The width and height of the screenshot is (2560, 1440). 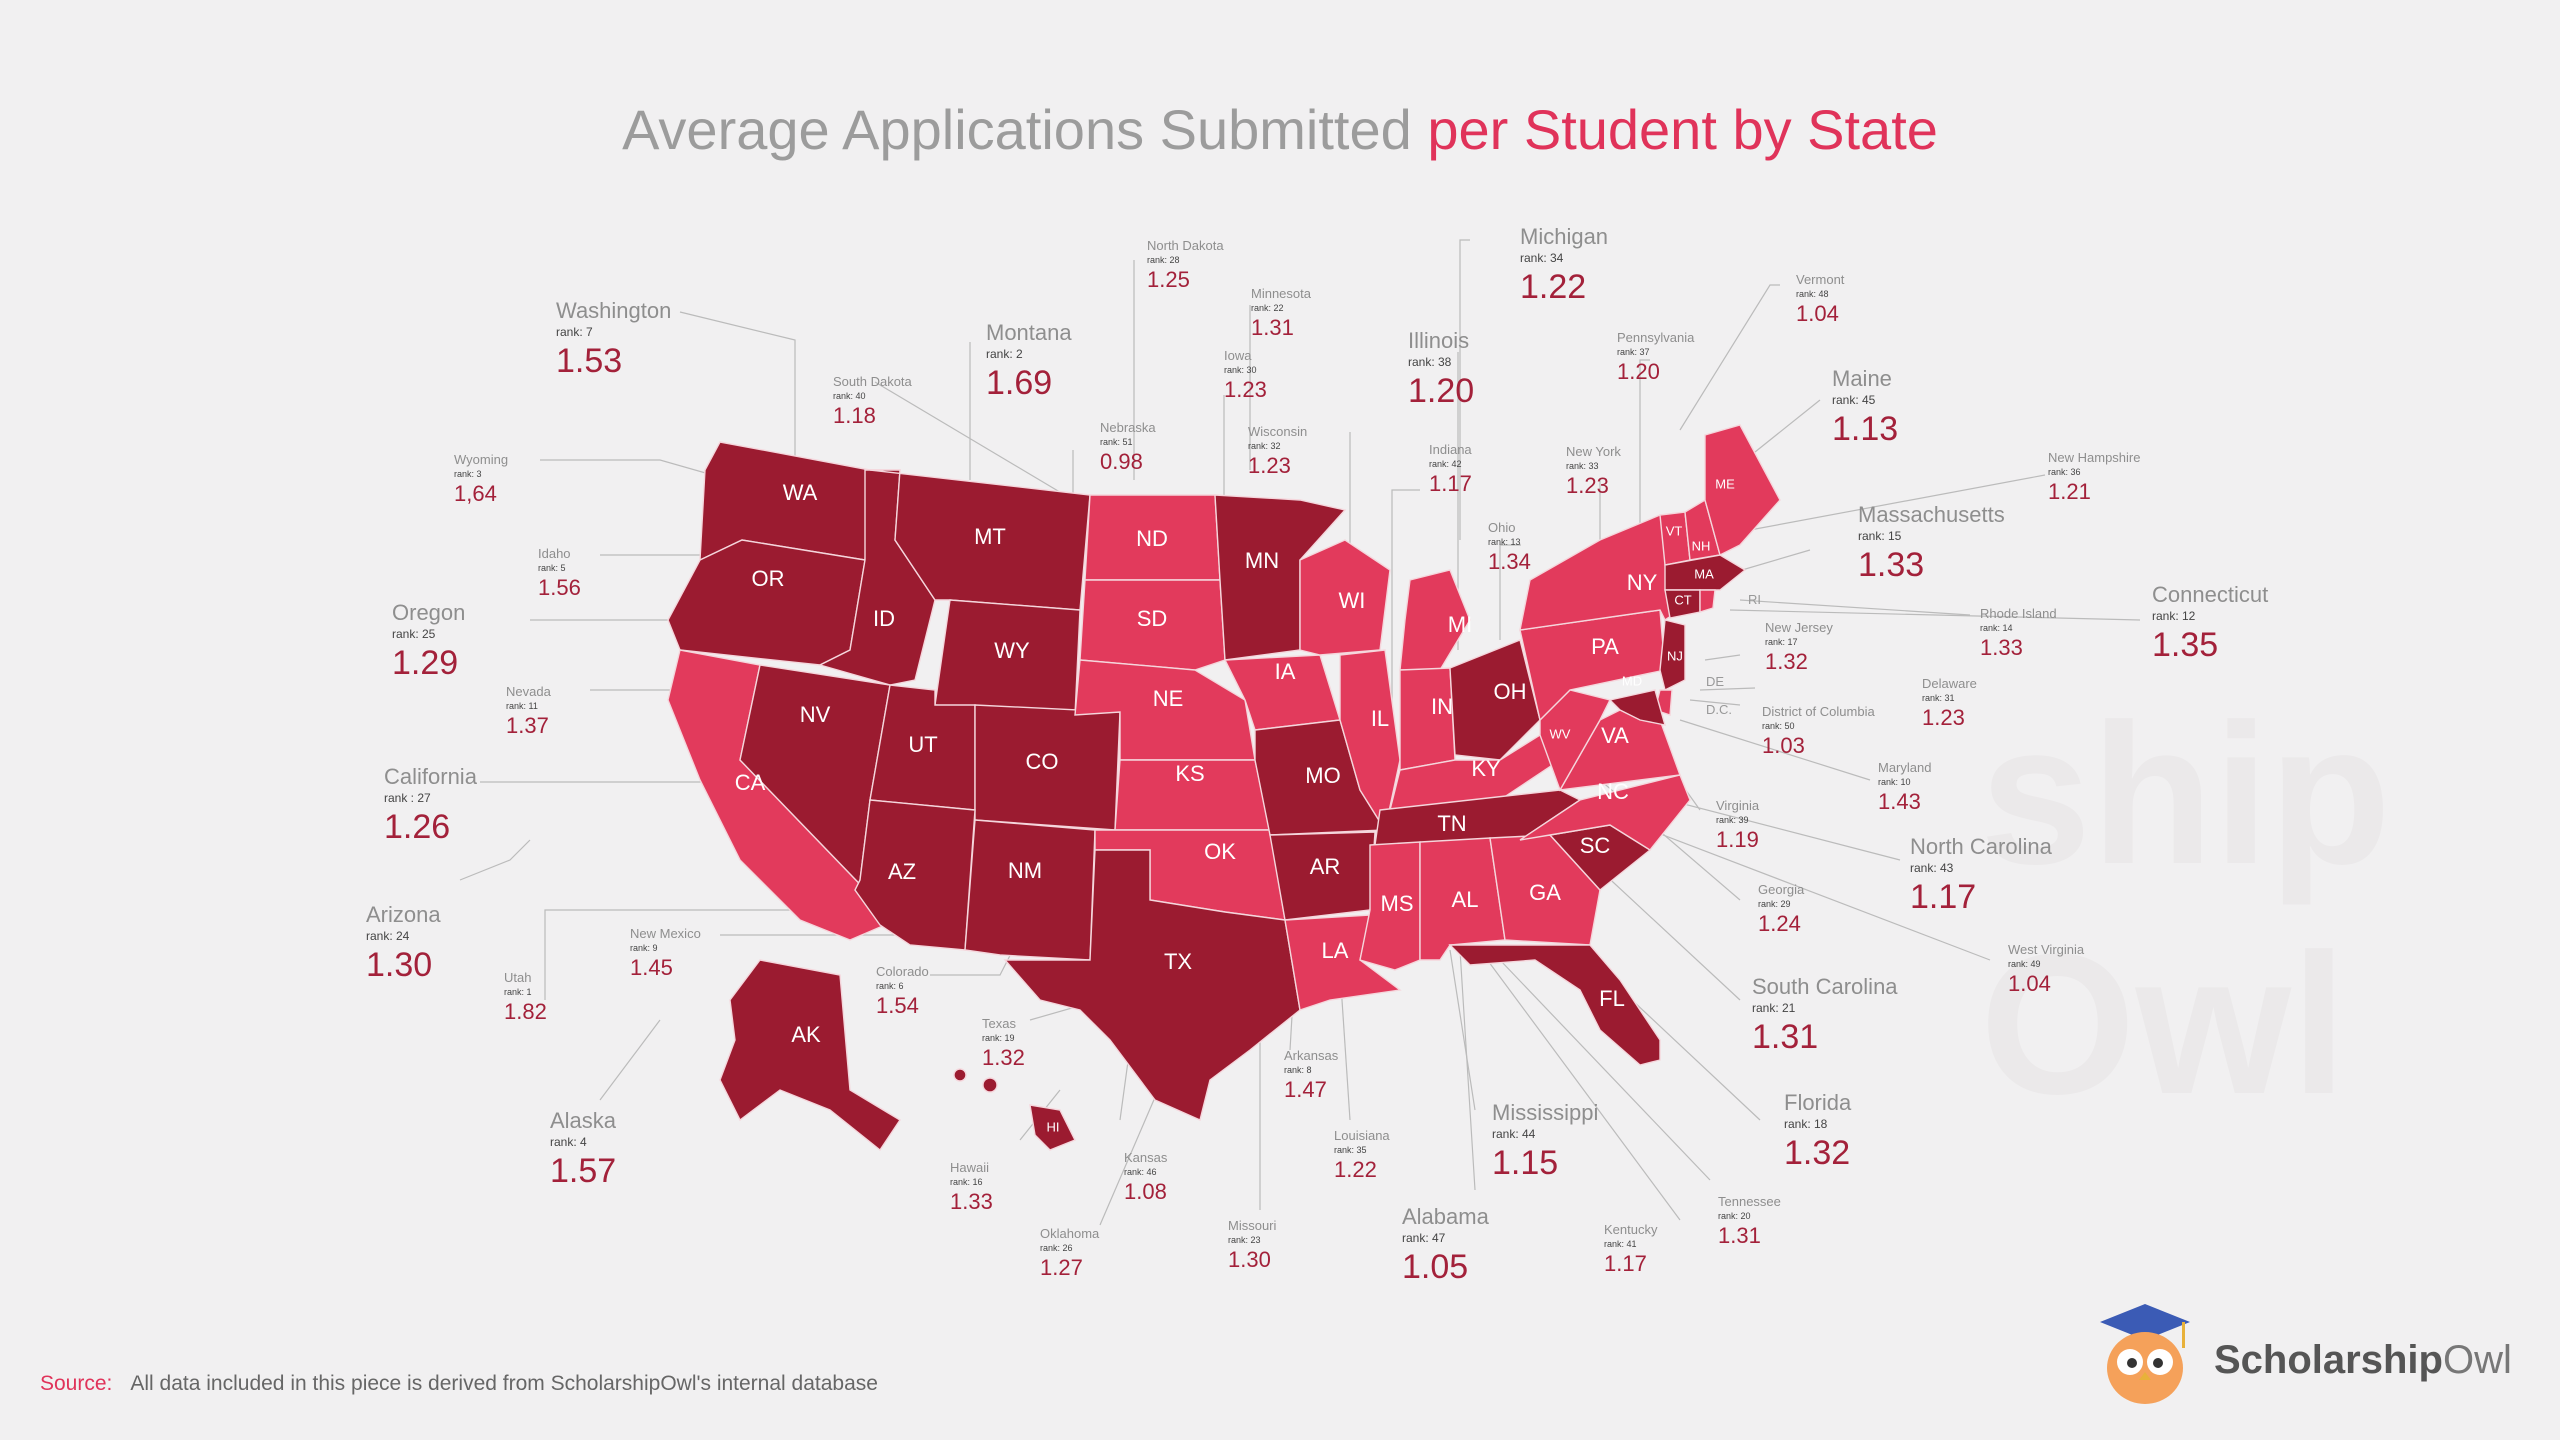 I want to click on source-label: Source:, so click(x=76, y=1383).